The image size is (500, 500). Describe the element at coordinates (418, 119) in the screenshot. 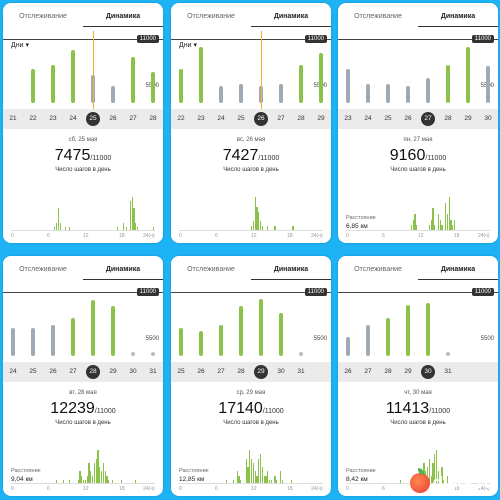

I see `date-selector: 23 24 25 26 27 28 29 30` at that location.